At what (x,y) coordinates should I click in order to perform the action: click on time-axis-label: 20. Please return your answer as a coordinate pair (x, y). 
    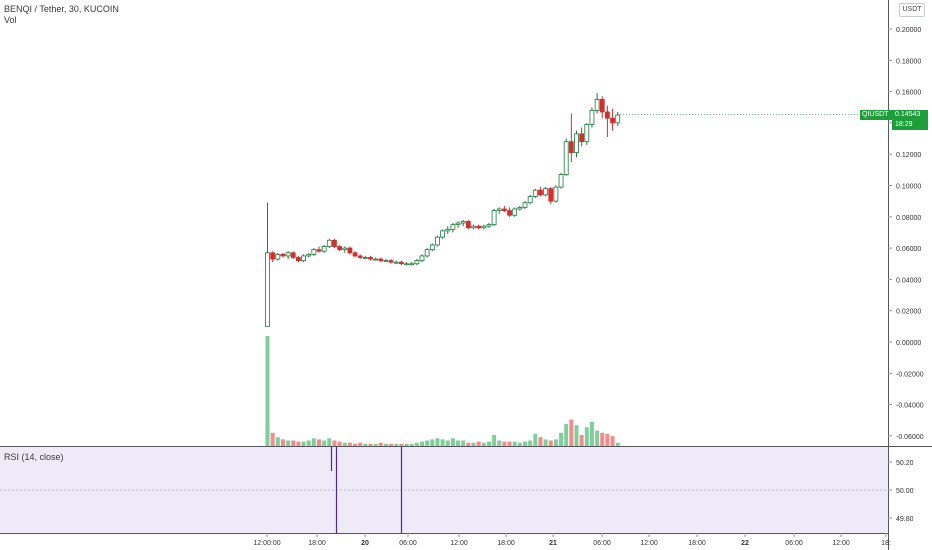
    Looking at the image, I should click on (365, 543).